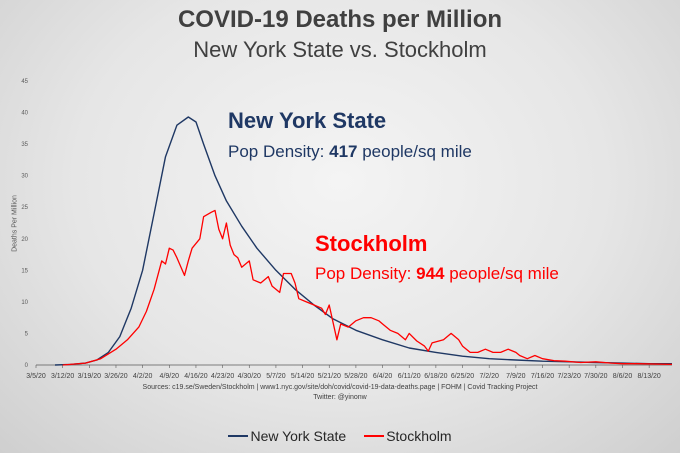 Image resolution: width=680 pixels, height=453 pixels. Describe the element at coordinates (24, 145) in the screenshot. I see `y-tick-label: 35` at that location.